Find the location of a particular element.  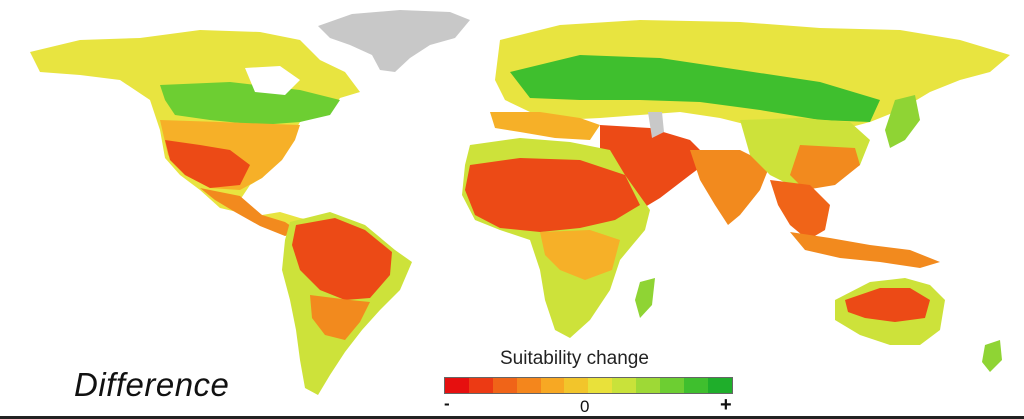

legend-max-label: + is located at coordinates (726, 405).